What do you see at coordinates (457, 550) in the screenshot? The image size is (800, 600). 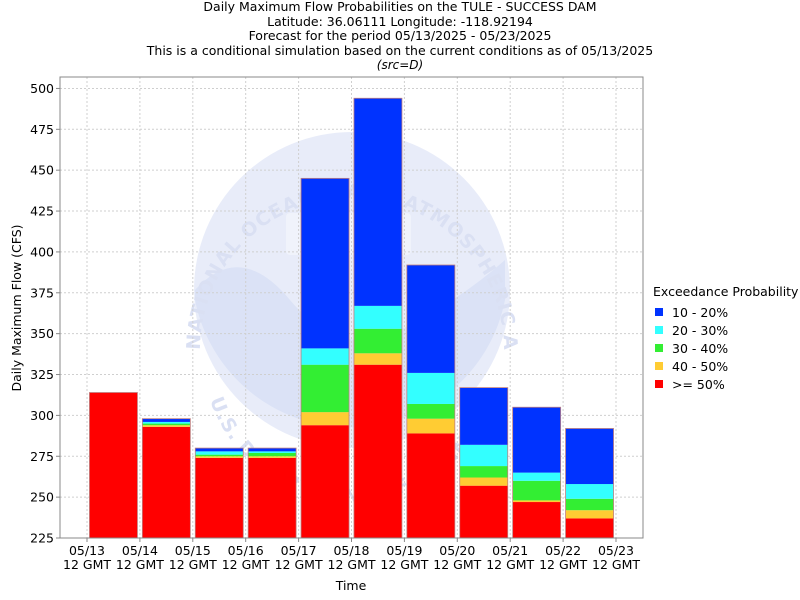 I see `x-tick-label: 05/20` at bounding box center [457, 550].